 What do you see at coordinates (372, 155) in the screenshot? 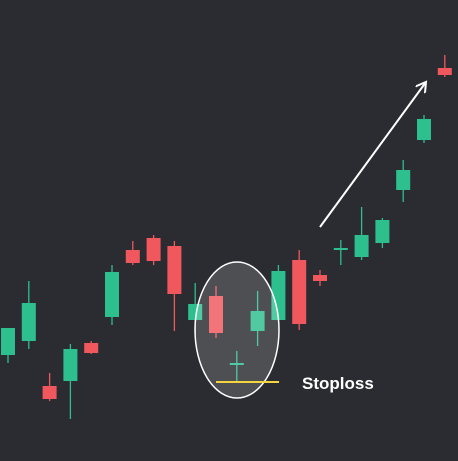
I see `uptrend-arrow` at bounding box center [372, 155].